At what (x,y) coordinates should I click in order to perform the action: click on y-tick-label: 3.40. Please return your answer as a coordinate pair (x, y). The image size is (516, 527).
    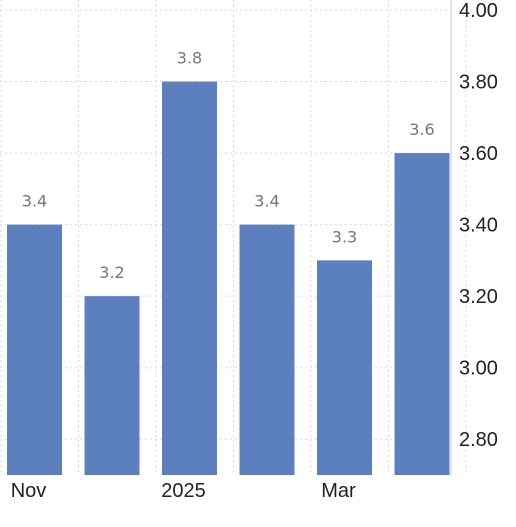
    Looking at the image, I should click on (478, 226).